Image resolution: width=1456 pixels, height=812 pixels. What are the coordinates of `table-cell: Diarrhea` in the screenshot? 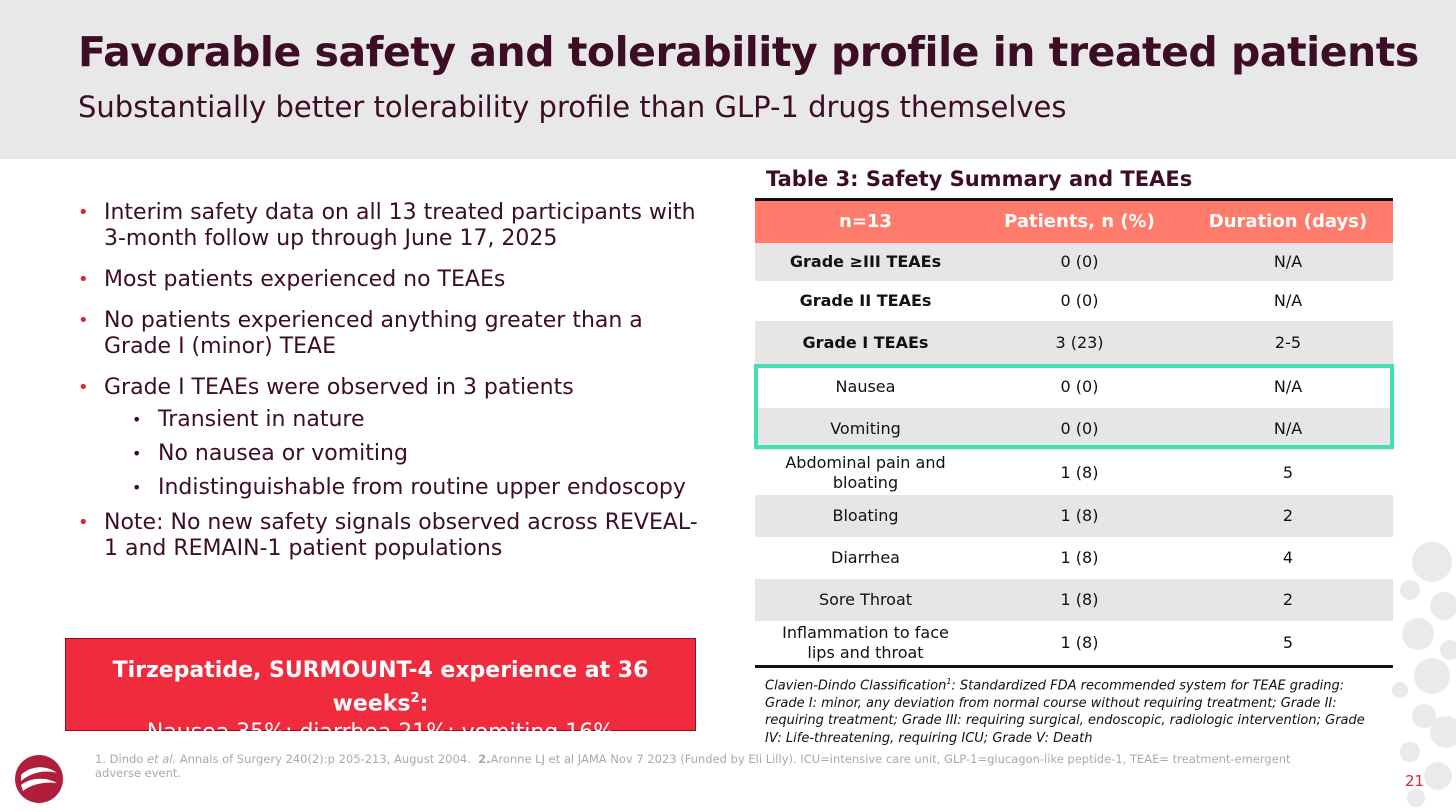 It's located at (865, 557).